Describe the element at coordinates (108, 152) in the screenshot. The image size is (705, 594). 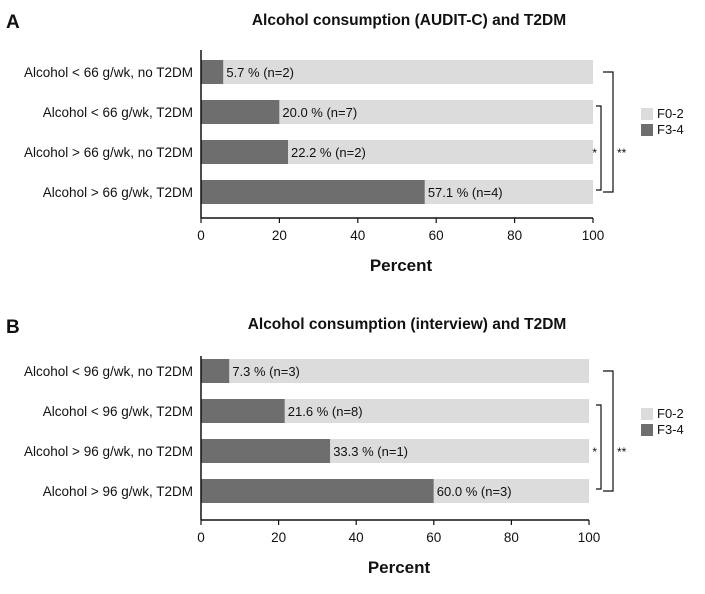
I see `category-label: Alcohol > 66 g/wk, no T2DM` at that location.